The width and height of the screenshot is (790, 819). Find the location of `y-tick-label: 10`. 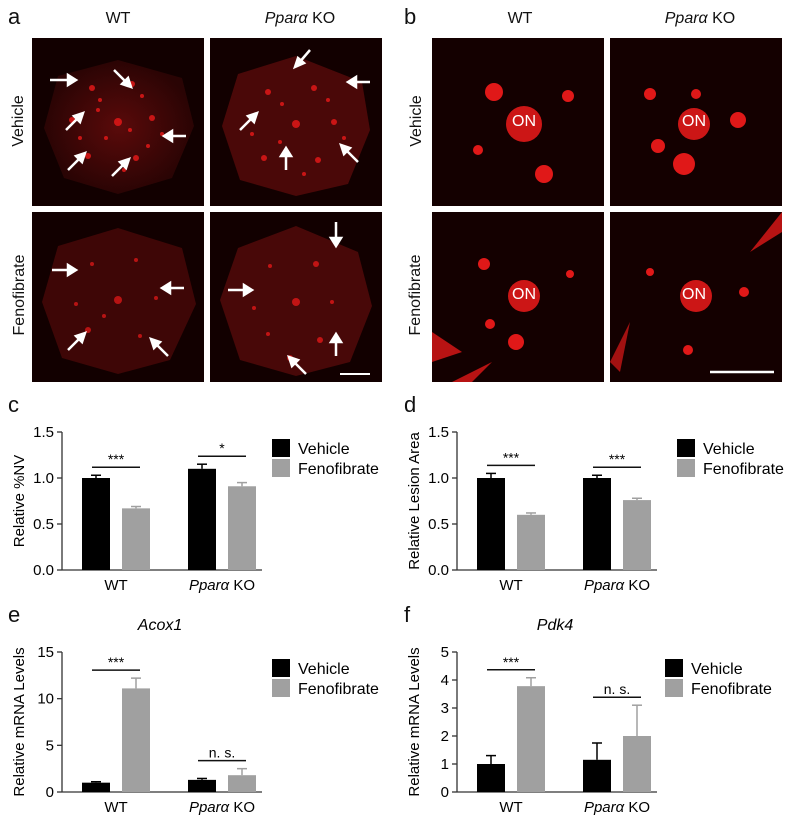

y-tick-label: 10 is located at coordinates (45, 699).